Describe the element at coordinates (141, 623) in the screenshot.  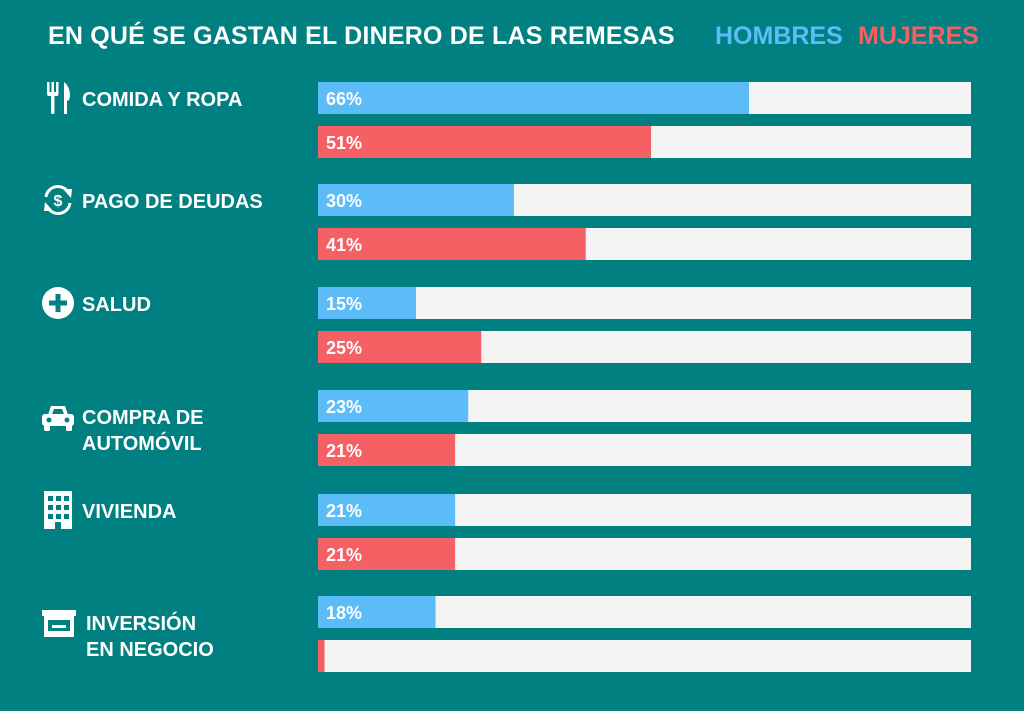
I see `category-label: INVERSIÓN` at that location.